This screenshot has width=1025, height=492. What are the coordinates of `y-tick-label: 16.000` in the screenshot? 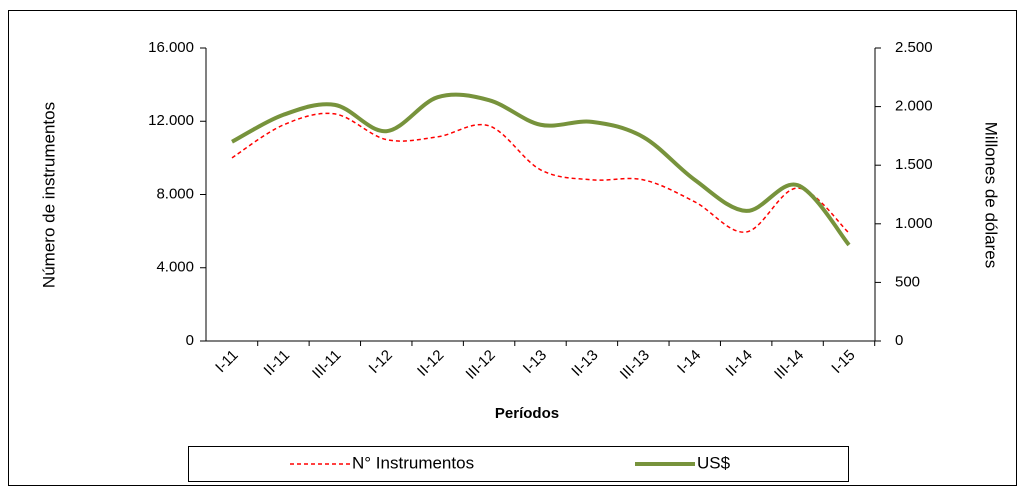 It's located at (171, 47).